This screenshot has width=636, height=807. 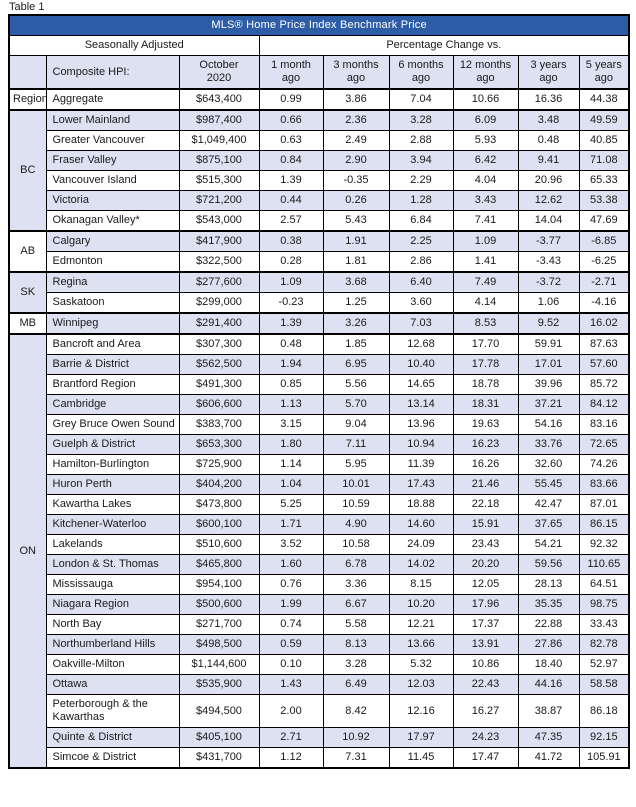 What do you see at coordinates (112, 200) in the screenshot?
I see `market-name: Victoria` at bounding box center [112, 200].